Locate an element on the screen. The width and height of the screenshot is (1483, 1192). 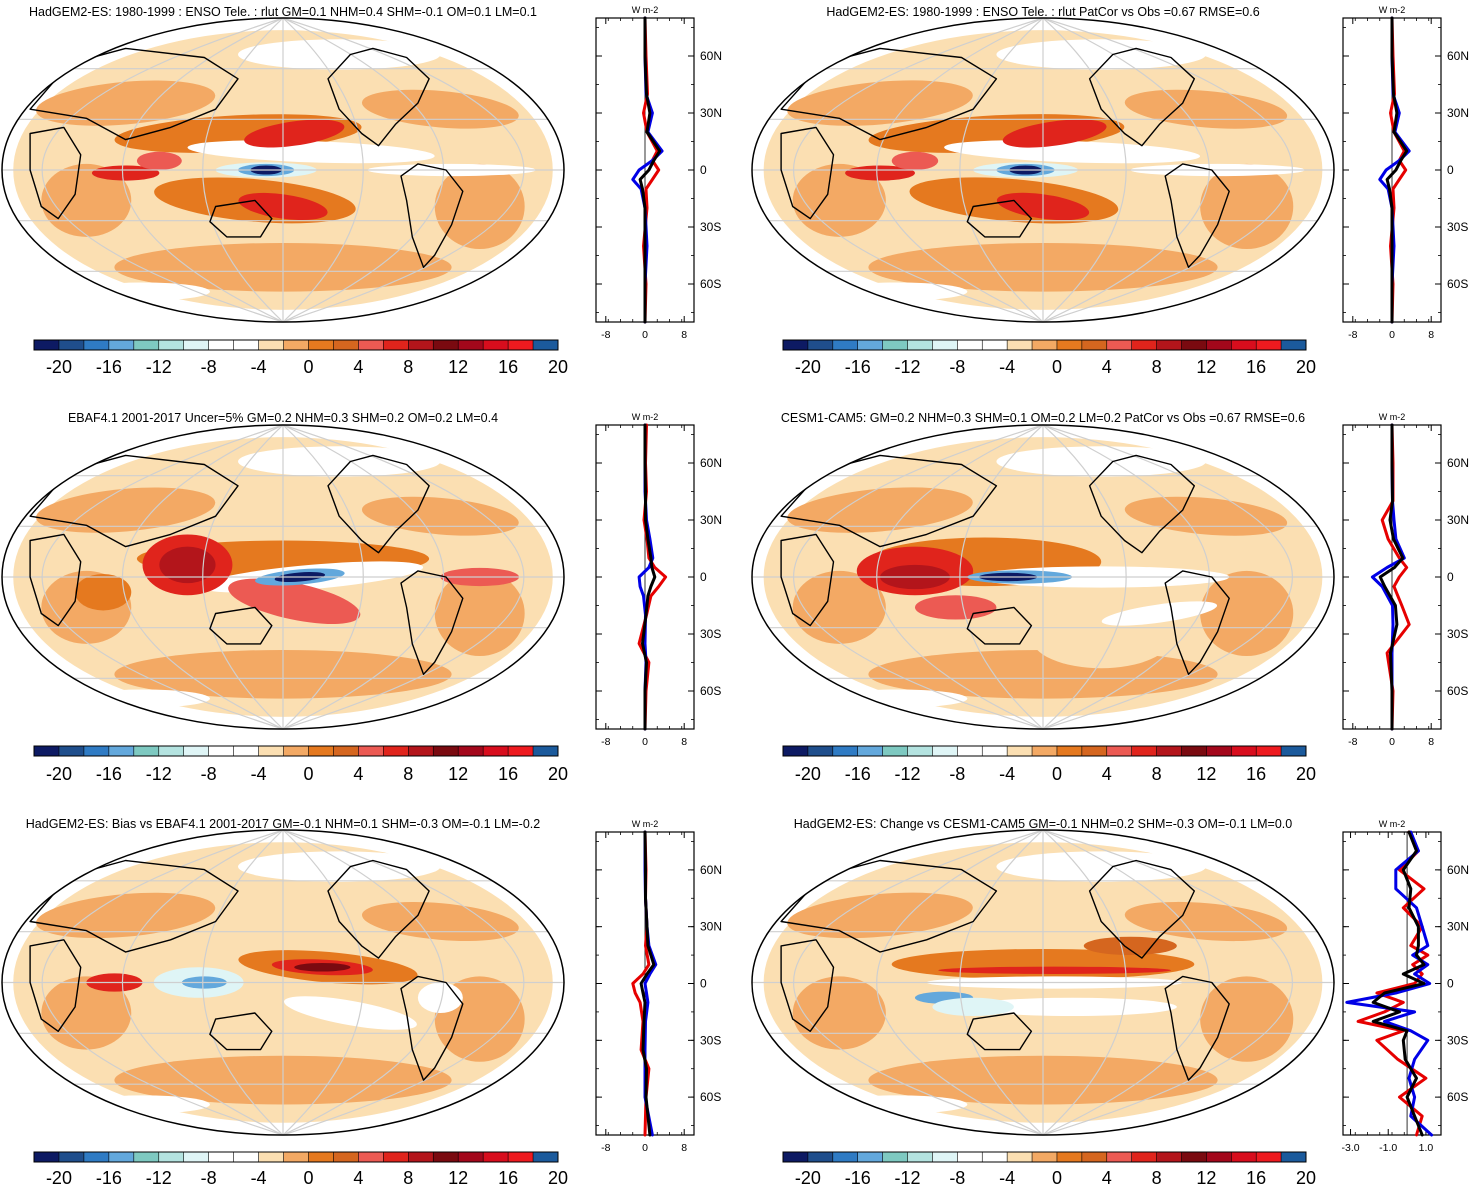
colorbar-label: -12 is located at coordinates (159, 367).